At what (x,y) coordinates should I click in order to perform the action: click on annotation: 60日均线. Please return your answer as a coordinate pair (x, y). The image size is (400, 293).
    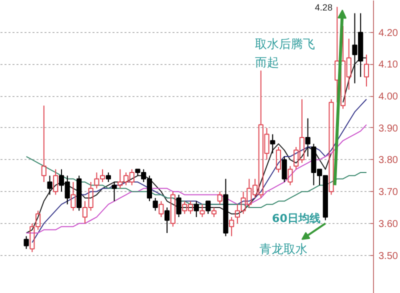
    Looking at the image, I should click on (296, 219).